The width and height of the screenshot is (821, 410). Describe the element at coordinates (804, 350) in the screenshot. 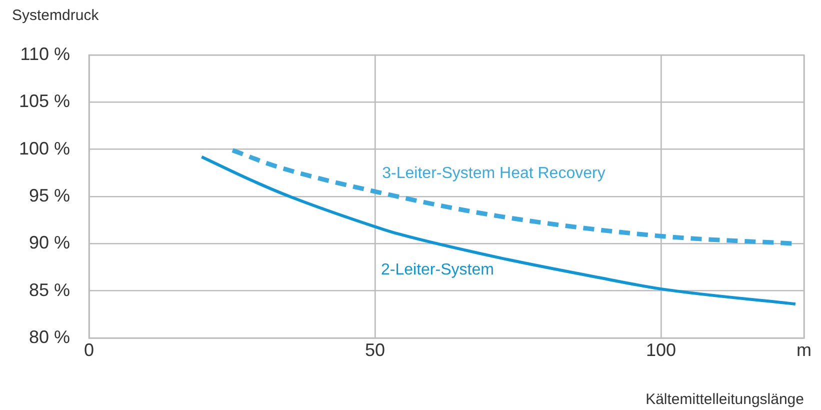

I see `x-tick-label: m` at that location.